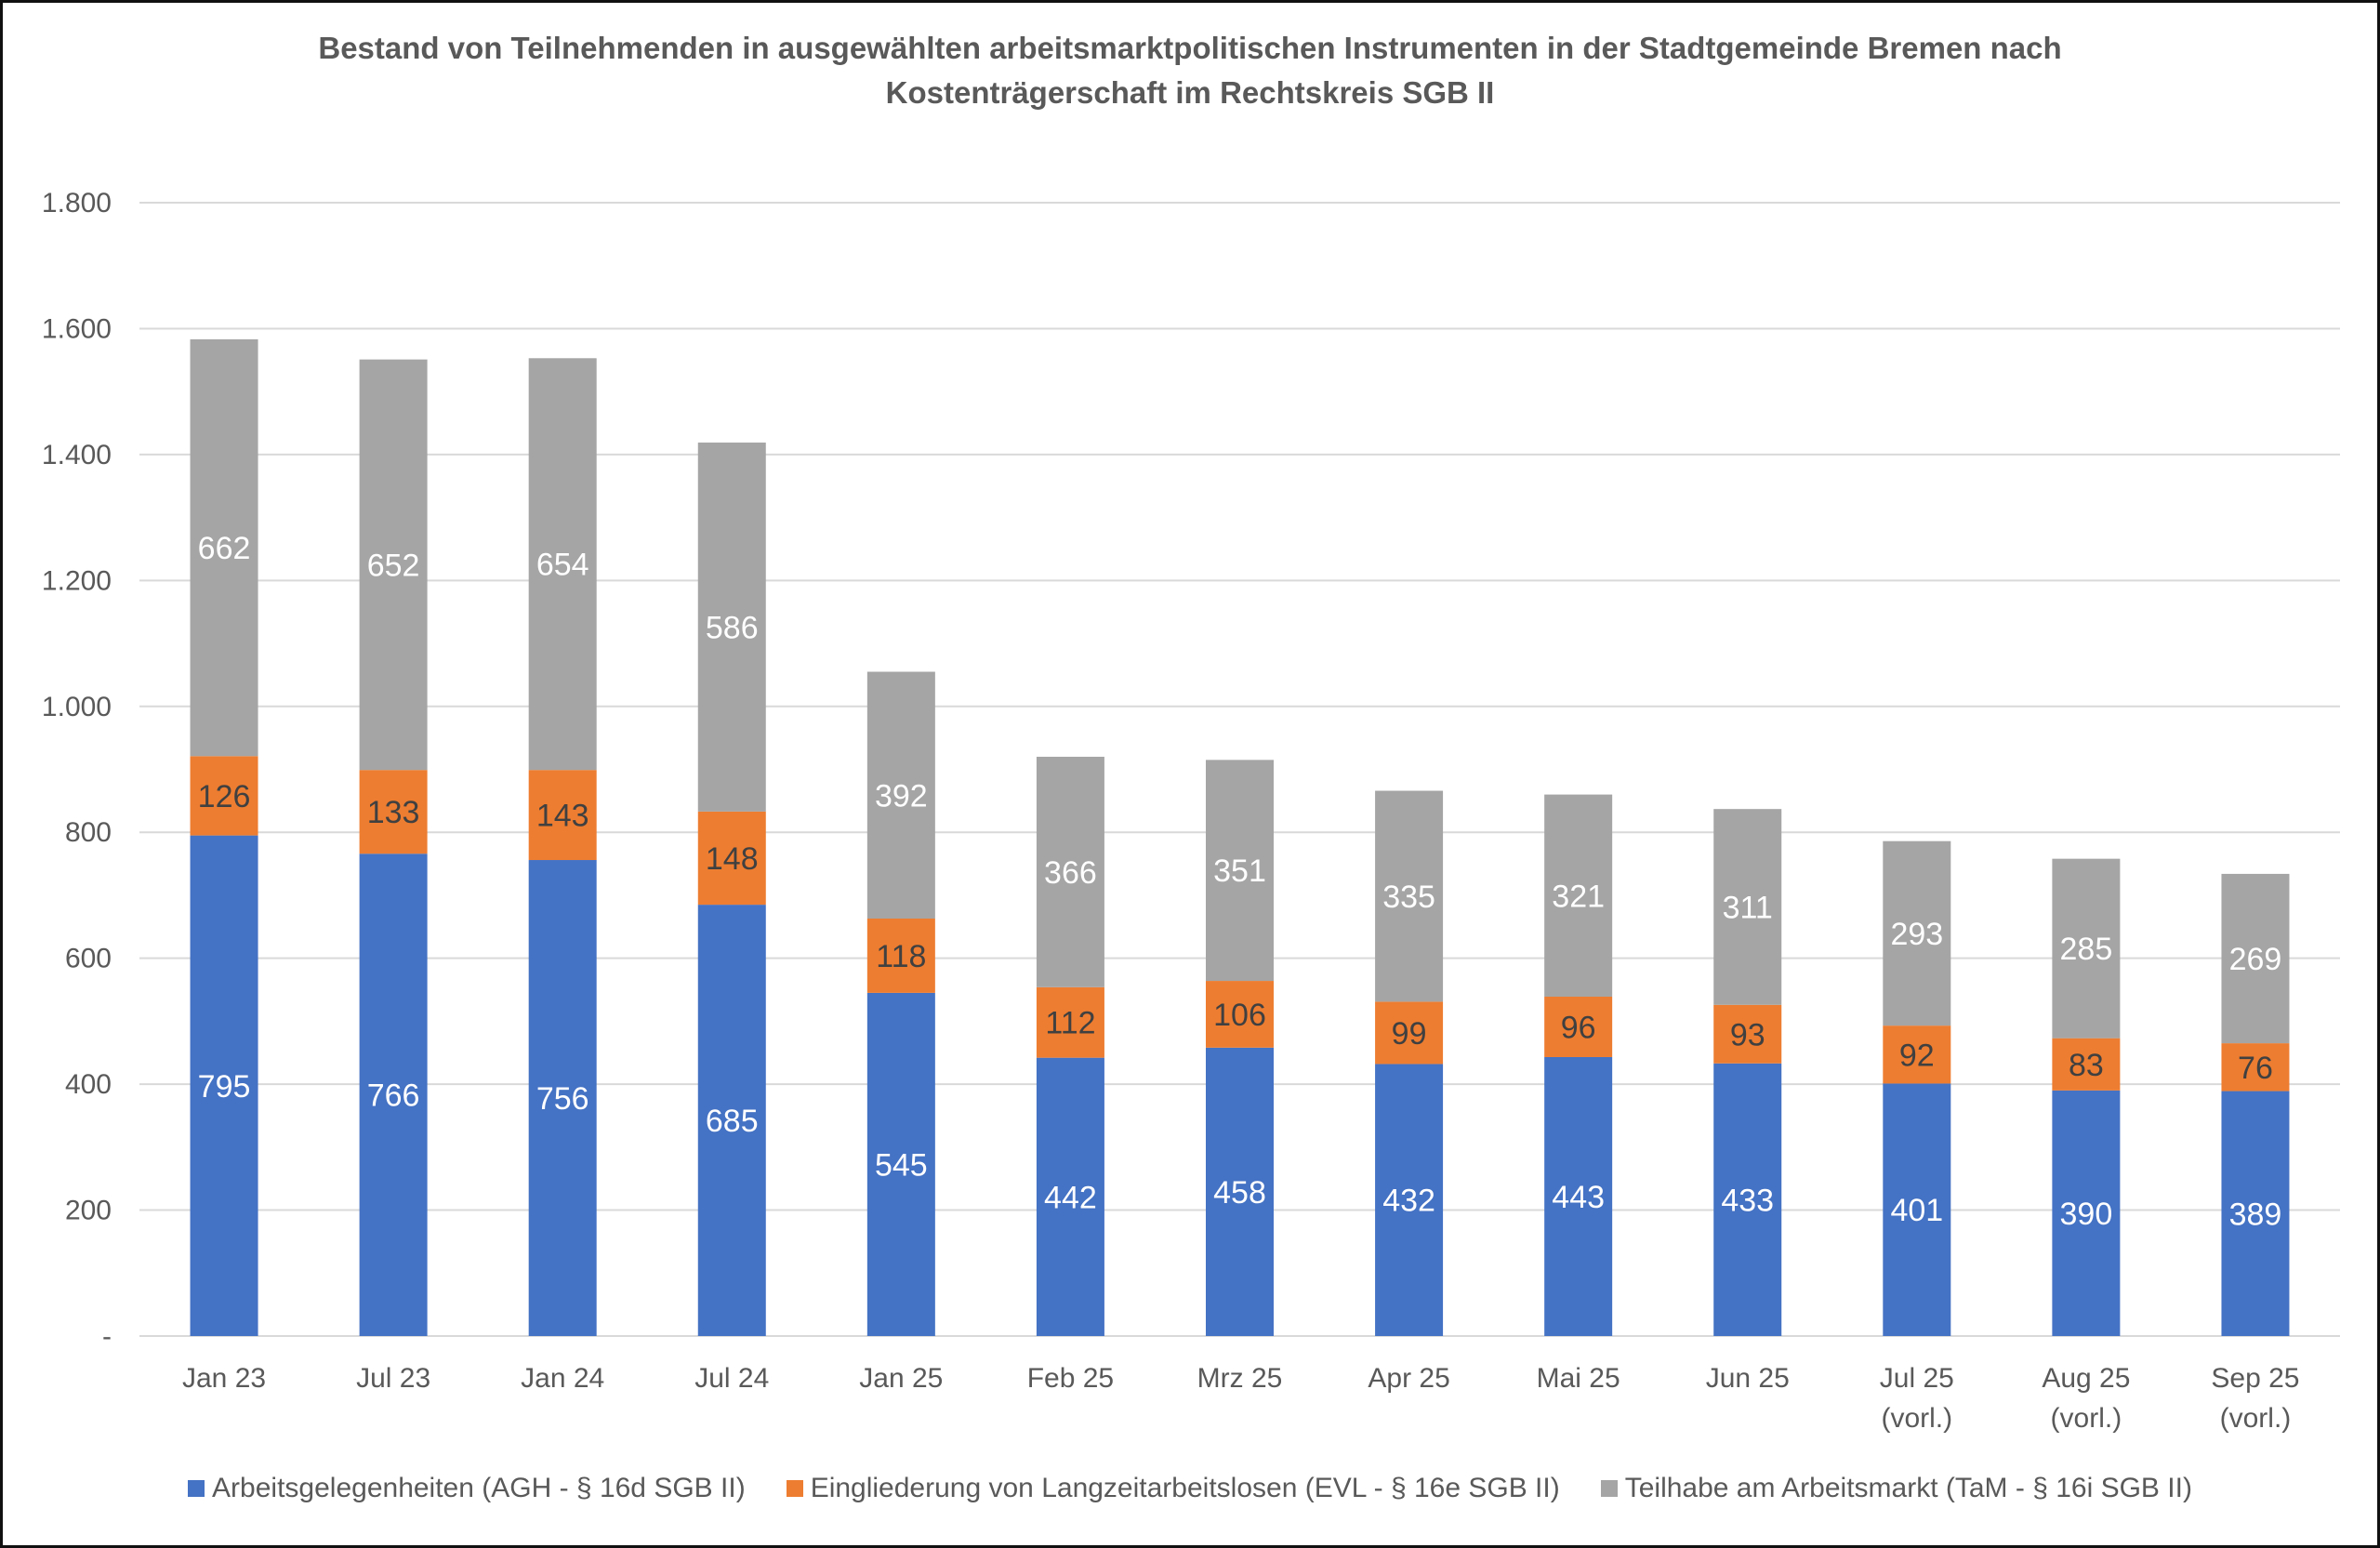  I want to click on data-label: 92, so click(1917, 1055).